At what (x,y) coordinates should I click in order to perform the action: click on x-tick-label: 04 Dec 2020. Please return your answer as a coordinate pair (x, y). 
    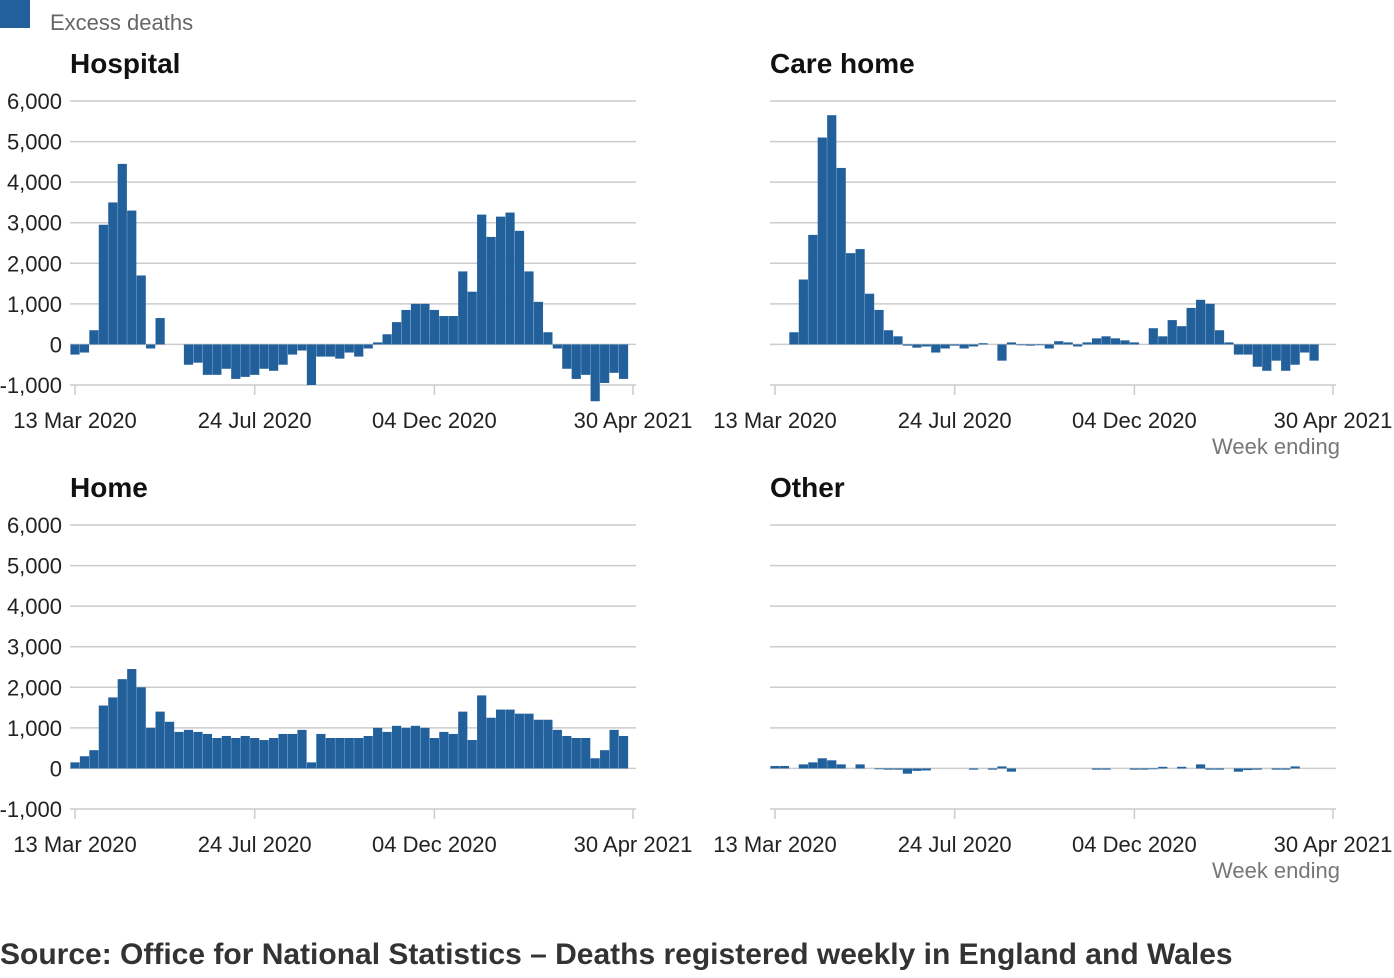
    Looking at the image, I should click on (434, 844).